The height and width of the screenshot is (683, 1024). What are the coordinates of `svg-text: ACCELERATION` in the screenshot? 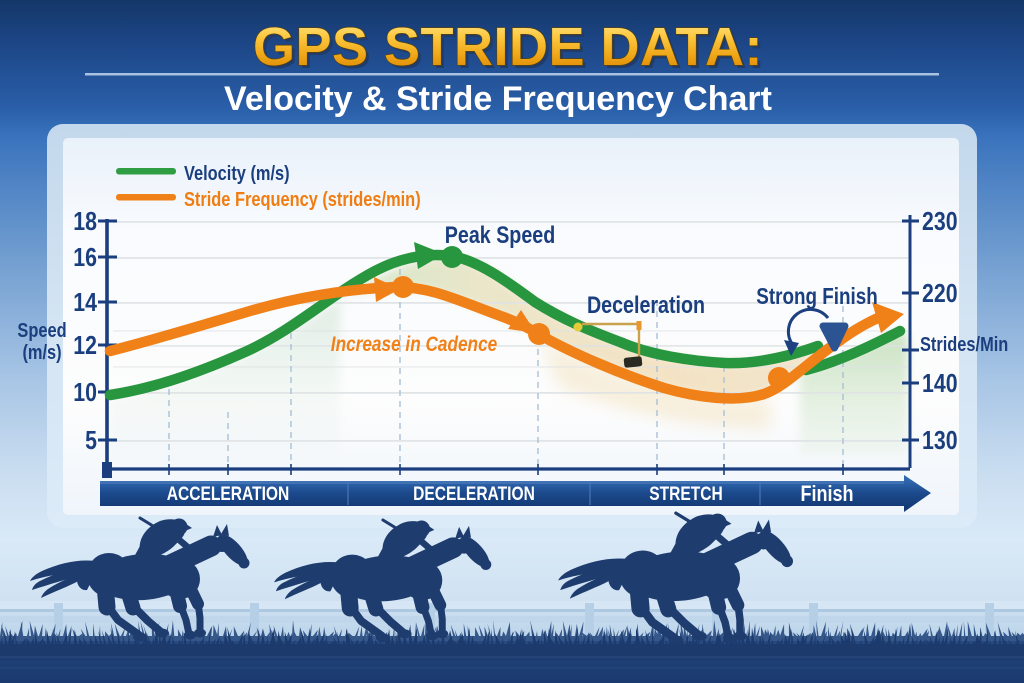 It's located at (228, 494).